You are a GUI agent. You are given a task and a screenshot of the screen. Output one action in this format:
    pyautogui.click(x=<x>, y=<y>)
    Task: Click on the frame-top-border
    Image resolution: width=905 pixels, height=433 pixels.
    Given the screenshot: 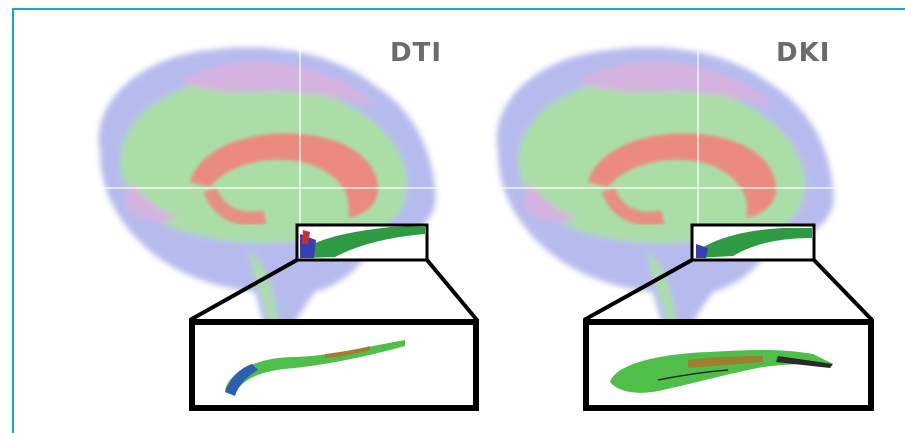 What is the action you would take?
    pyautogui.click(x=458, y=9)
    